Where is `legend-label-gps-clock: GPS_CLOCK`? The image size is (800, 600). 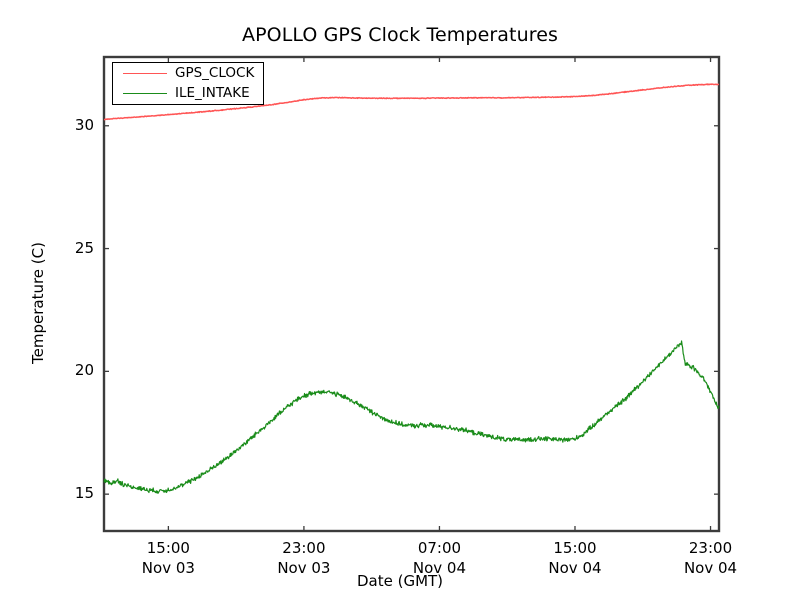 legend-label-gps-clock: GPS_CLOCK is located at coordinates (215, 73).